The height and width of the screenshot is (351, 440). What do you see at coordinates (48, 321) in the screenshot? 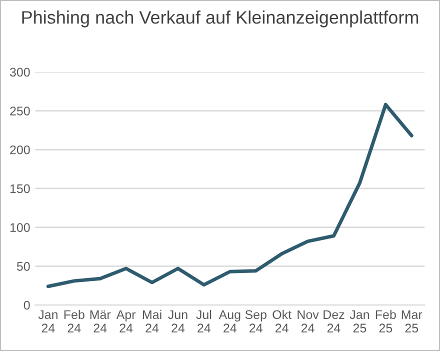
I see `x-tick-label: Jan 24` at bounding box center [48, 321].